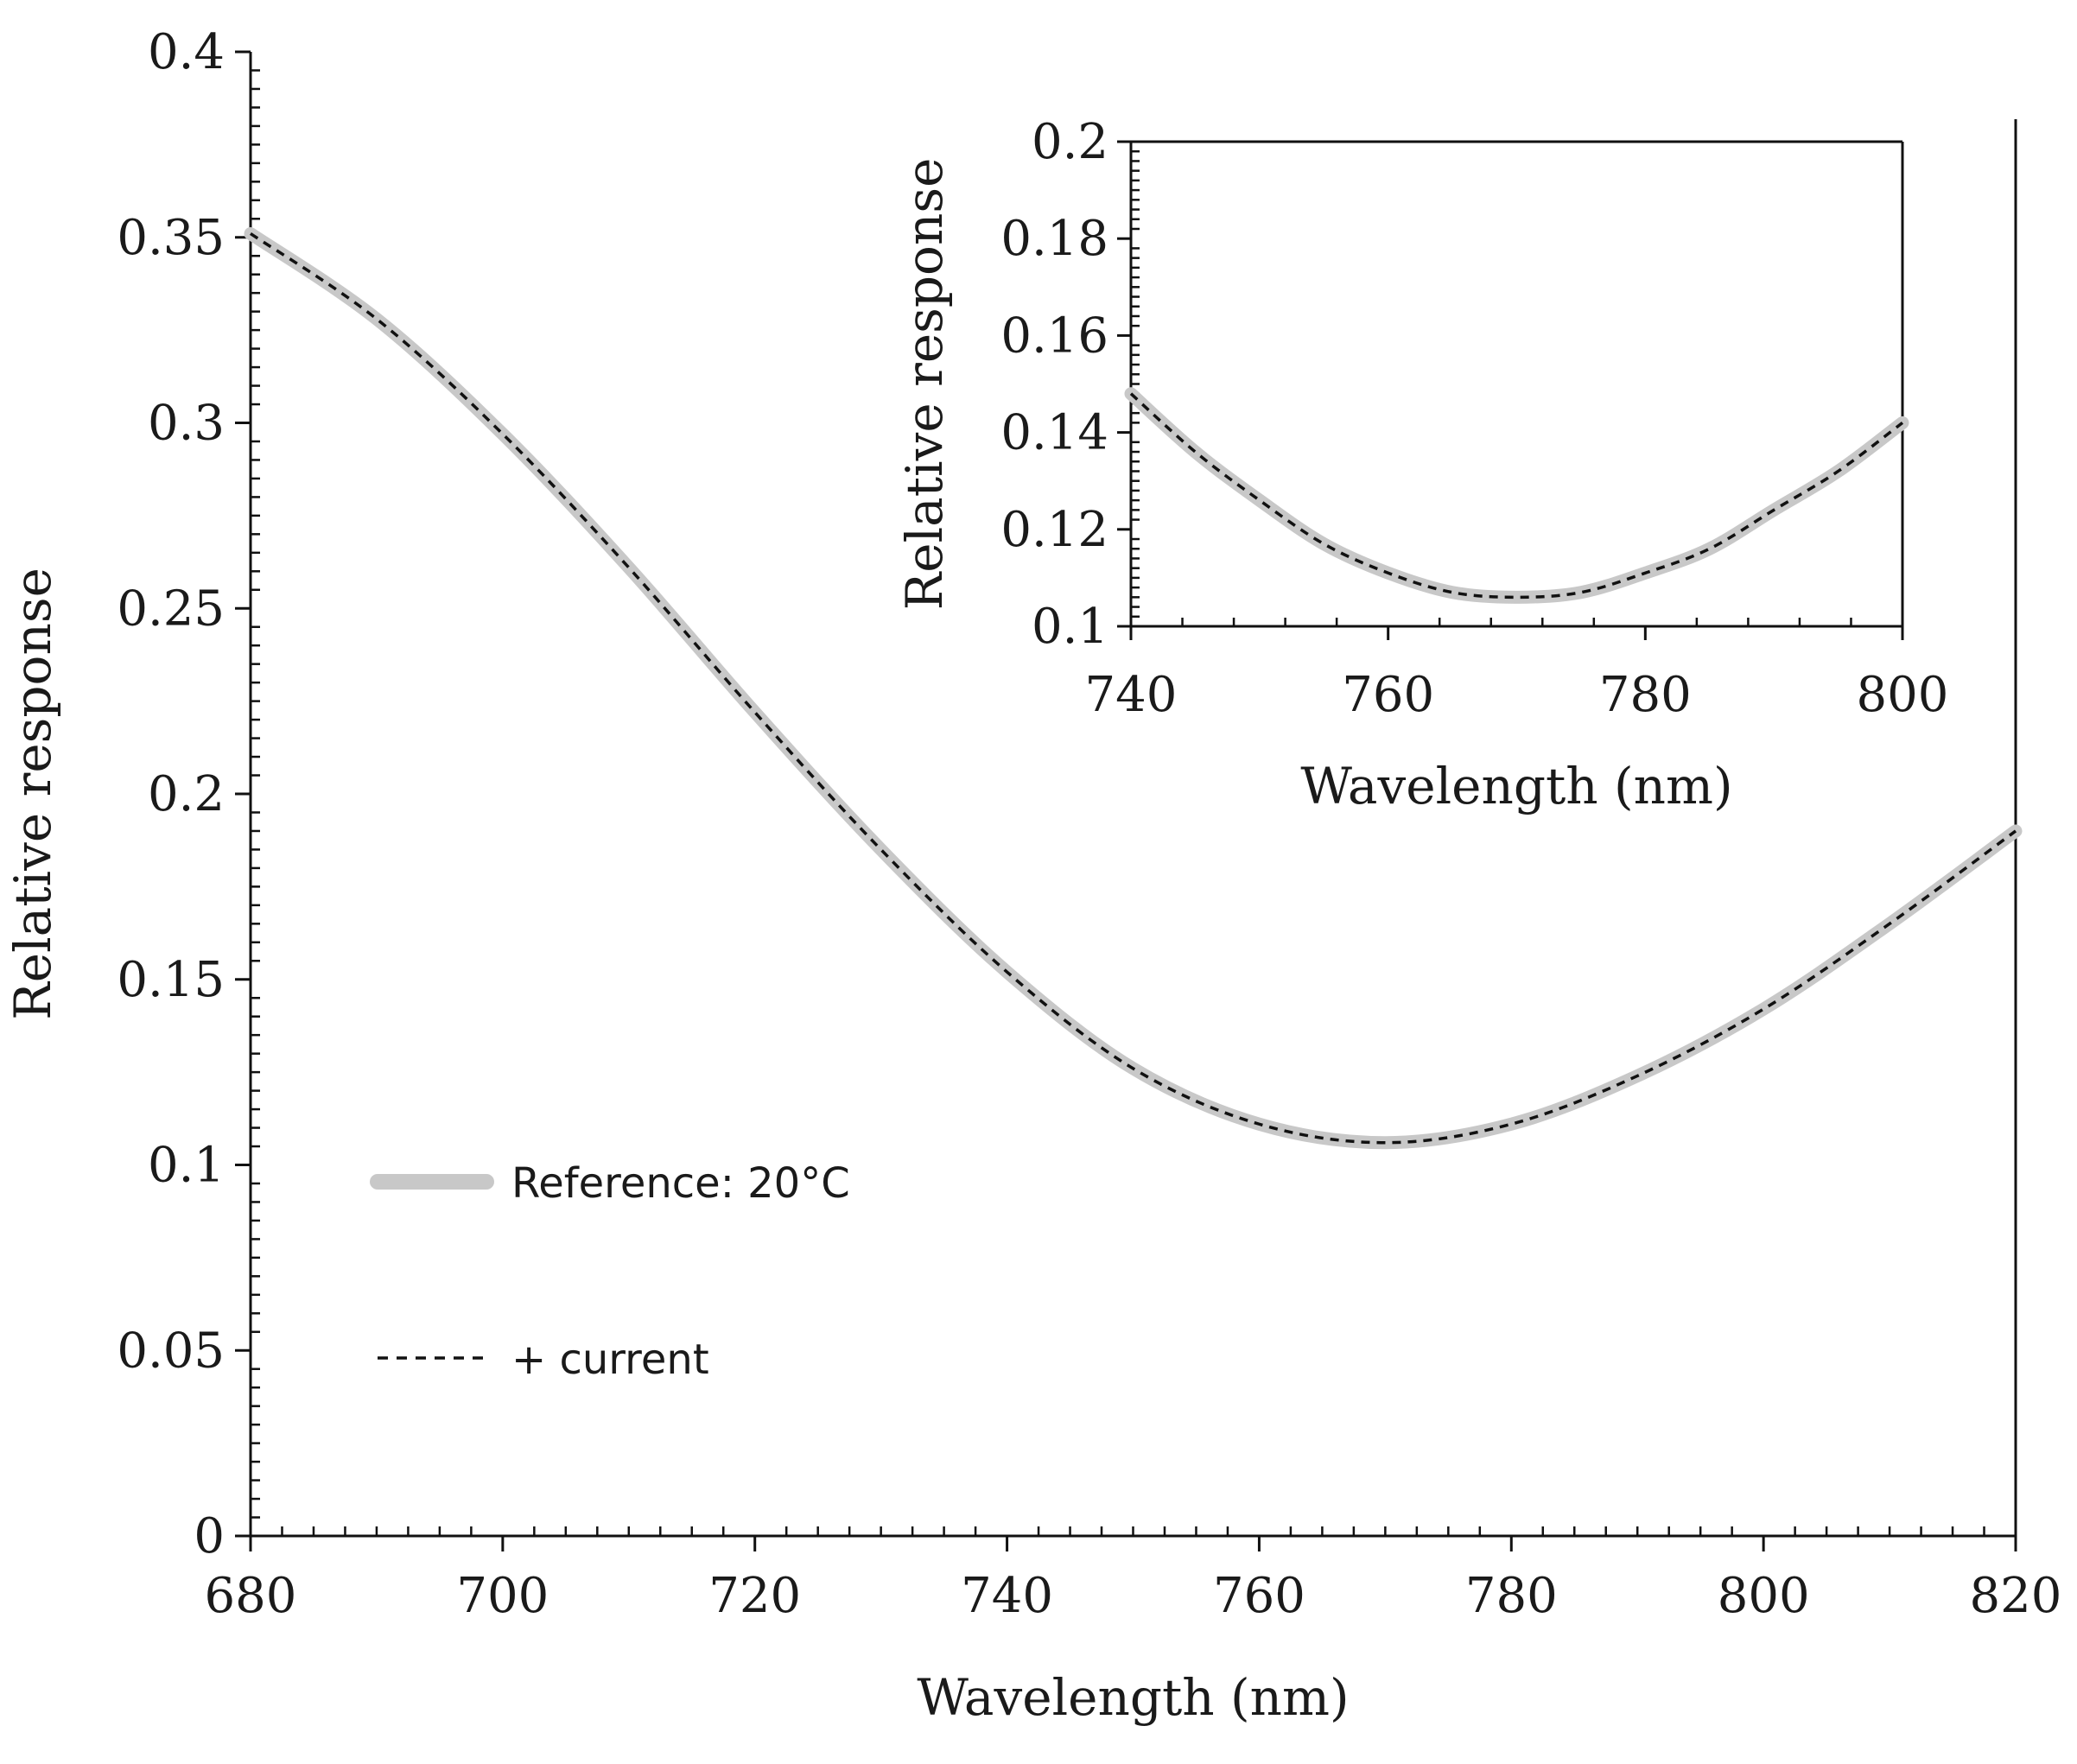 The image size is (2077, 1764). What do you see at coordinates (186, 424) in the screenshot?
I see `main-y-tick-label: 0.3` at bounding box center [186, 424].